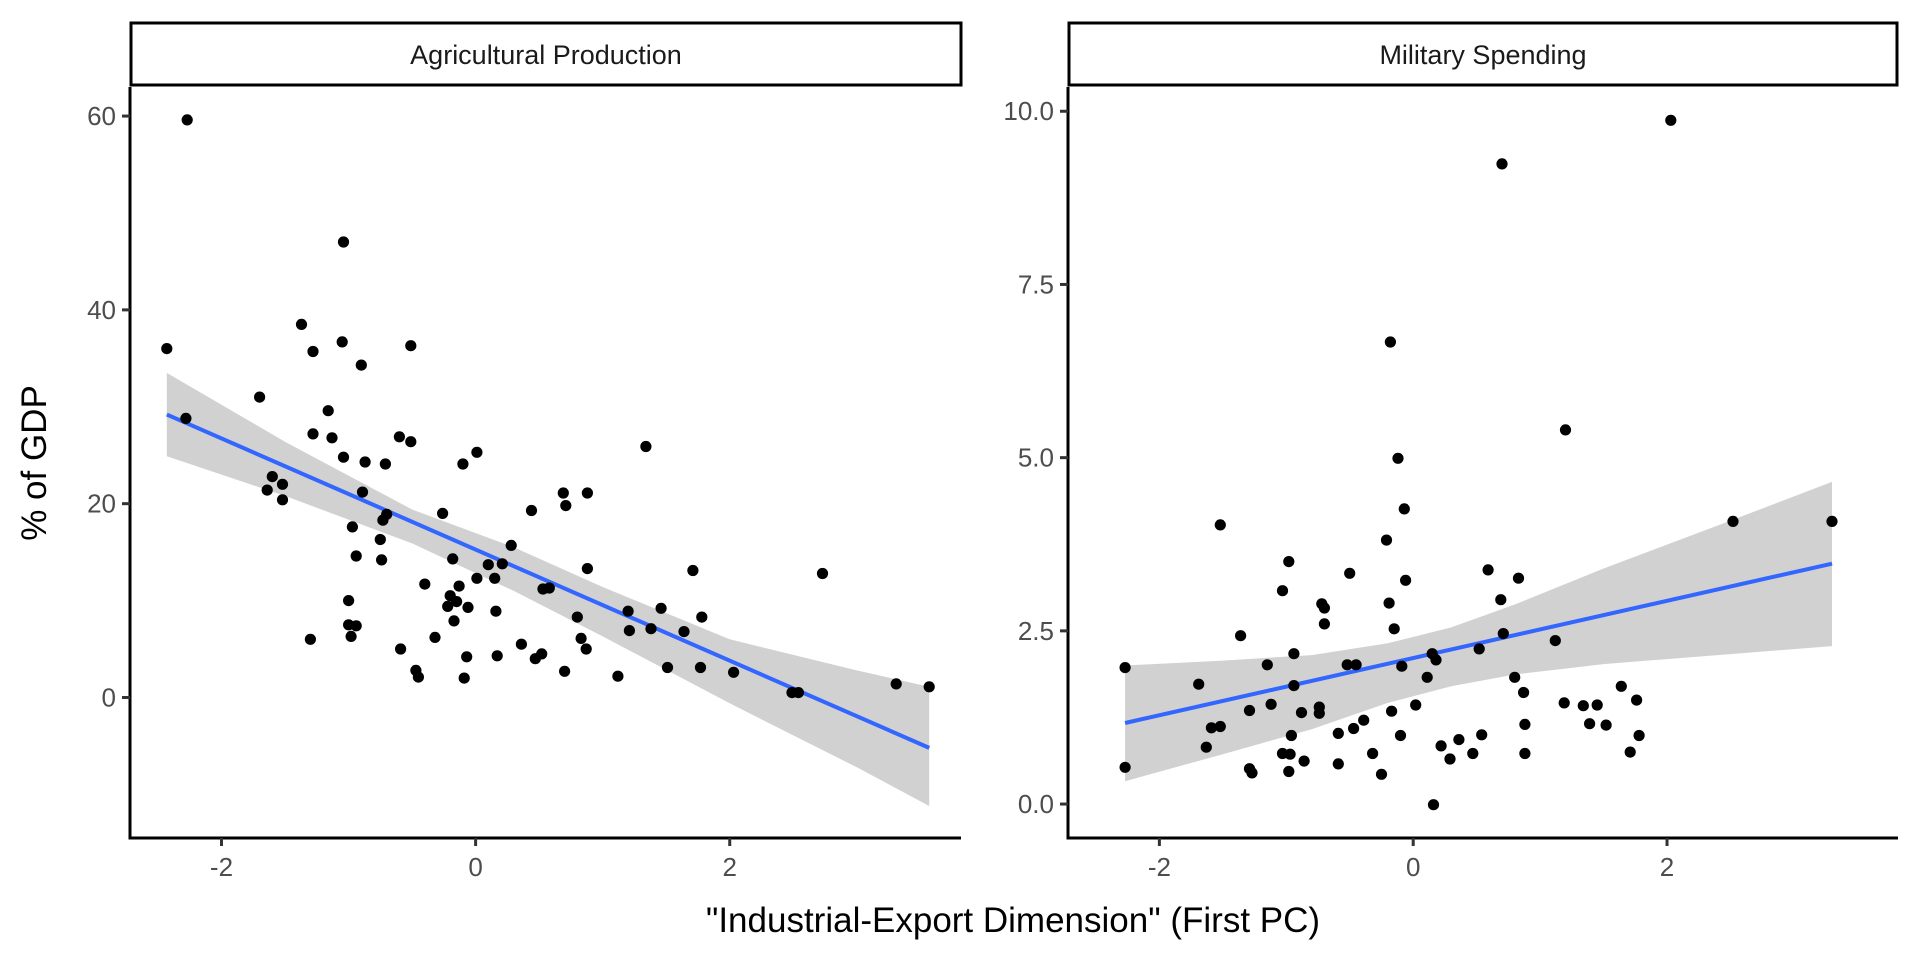 Image resolution: width=1920 pixels, height=960 pixels. What do you see at coordinates (1036, 284) in the screenshot?
I see `y-tick-label: 7.5` at bounding box center [1036, 284].